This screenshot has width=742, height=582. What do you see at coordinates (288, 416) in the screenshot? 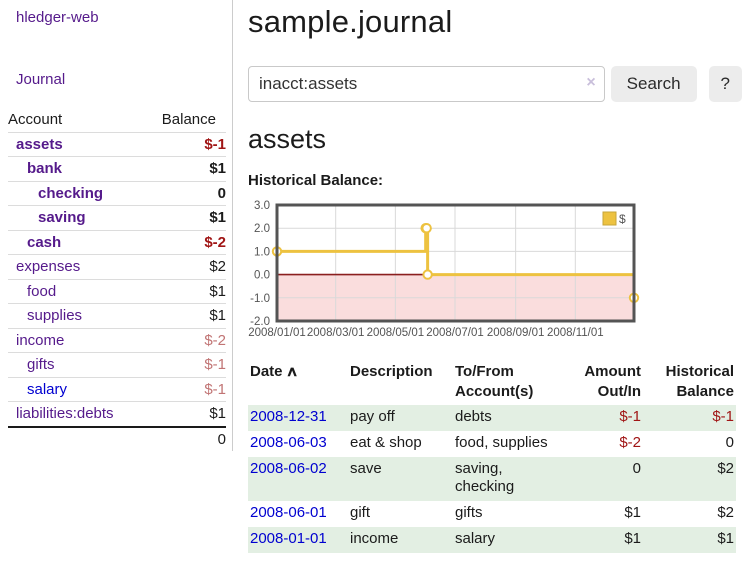
I see `transaction-date-link: 2008-12-31` at bounding box center [288, 416].